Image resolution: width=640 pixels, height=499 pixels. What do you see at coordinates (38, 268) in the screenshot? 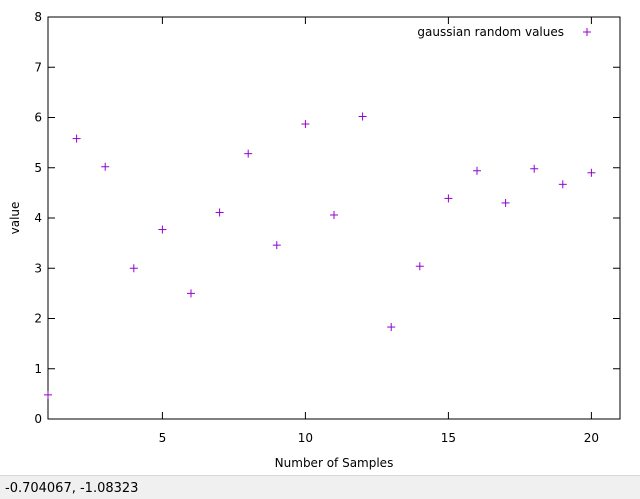
I see `y-tick-label: 3` at bounding box center [38, 268].